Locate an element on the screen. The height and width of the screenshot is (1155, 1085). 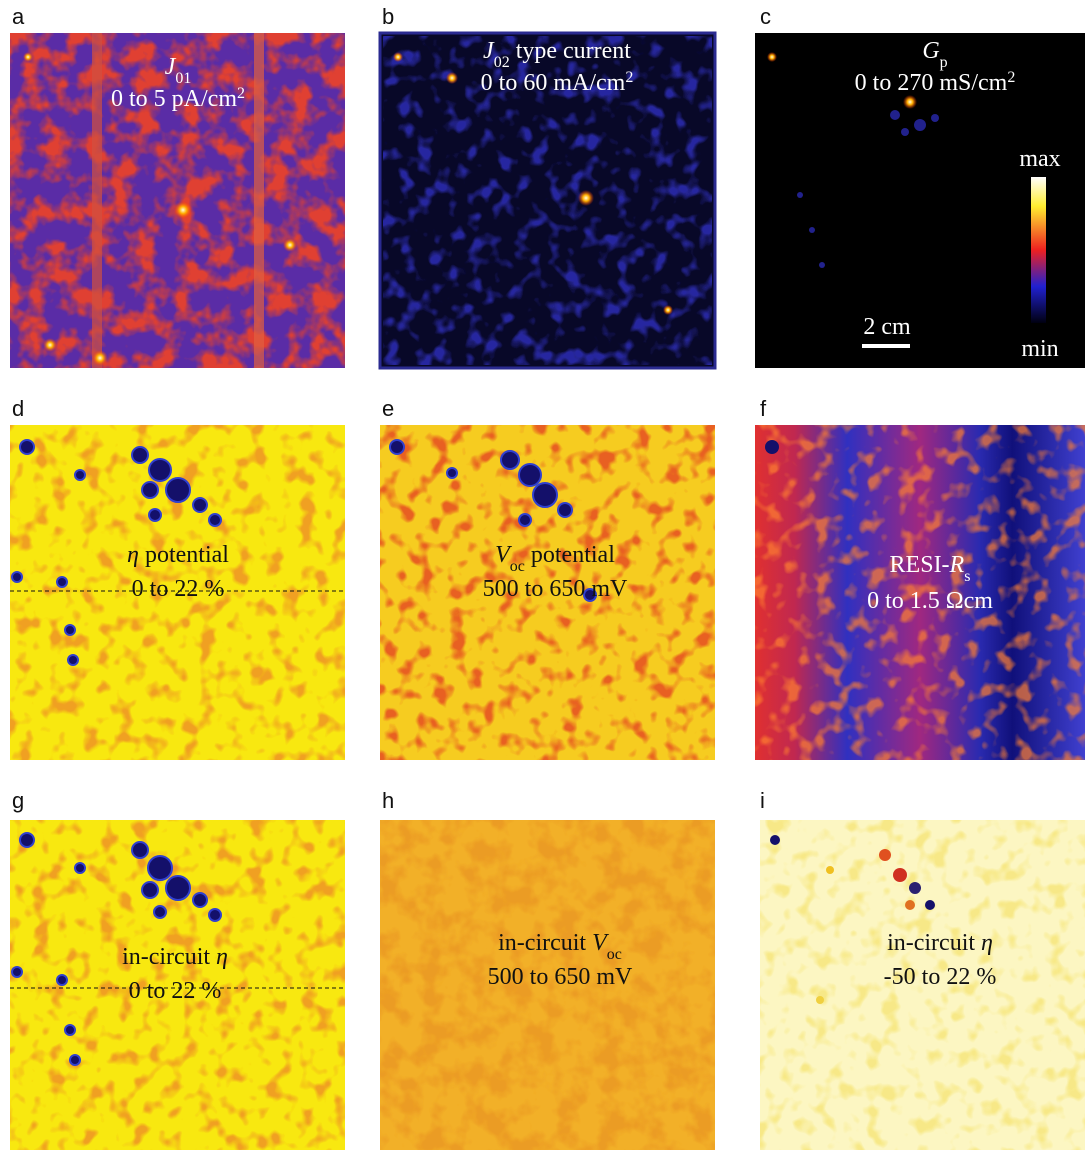
defect is located at coordinates (772, 447).